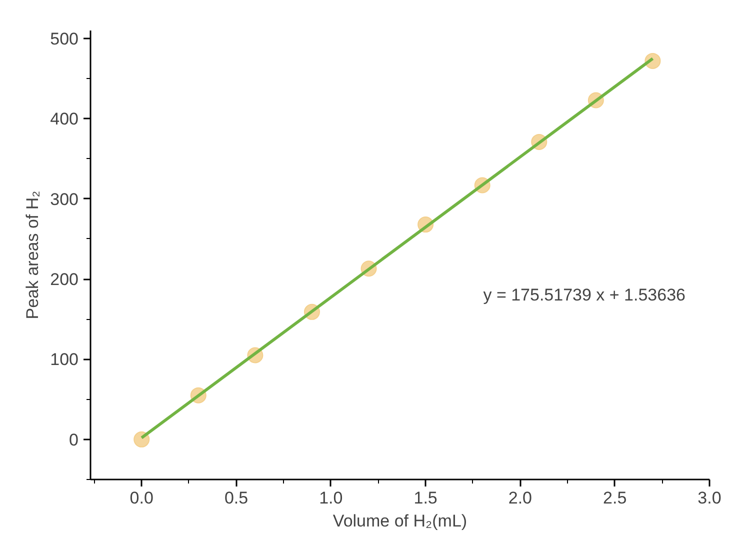 The image size is (734, 559). Describe the element at coordinates (64, 360) in the screenshot. I see `y-tick-label: 100` at that location.